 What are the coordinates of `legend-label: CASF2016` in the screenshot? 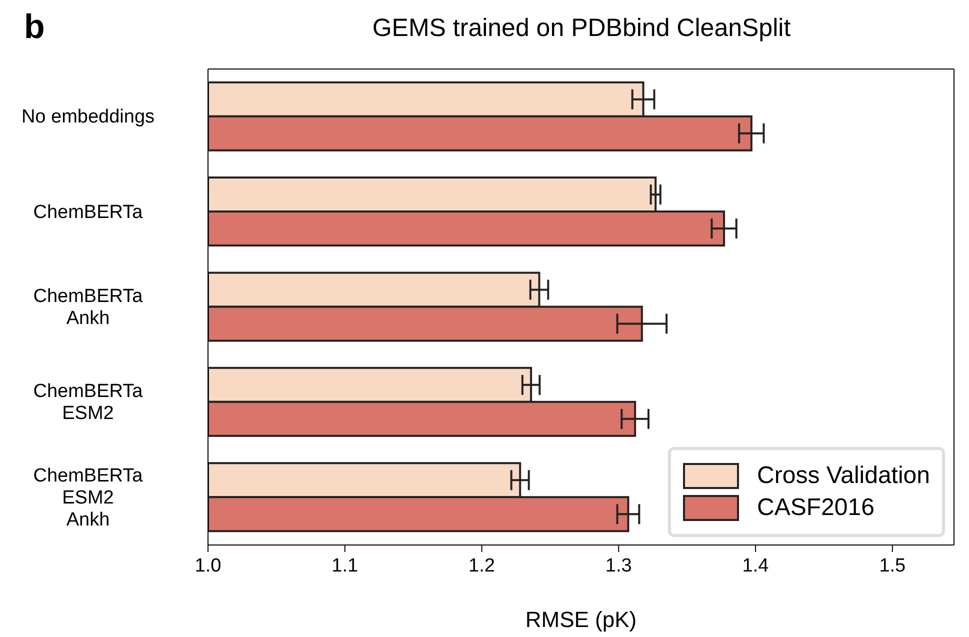 It's located at (815, 508).